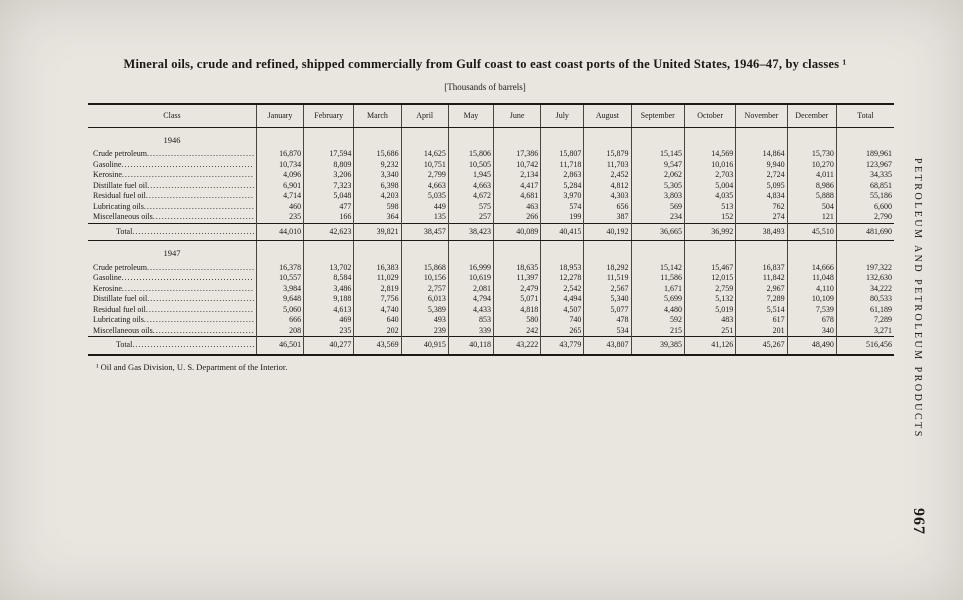 The width and height of the screenshot is (963, 600). I want to click on value-cell: 9,940, so click(761, 164).